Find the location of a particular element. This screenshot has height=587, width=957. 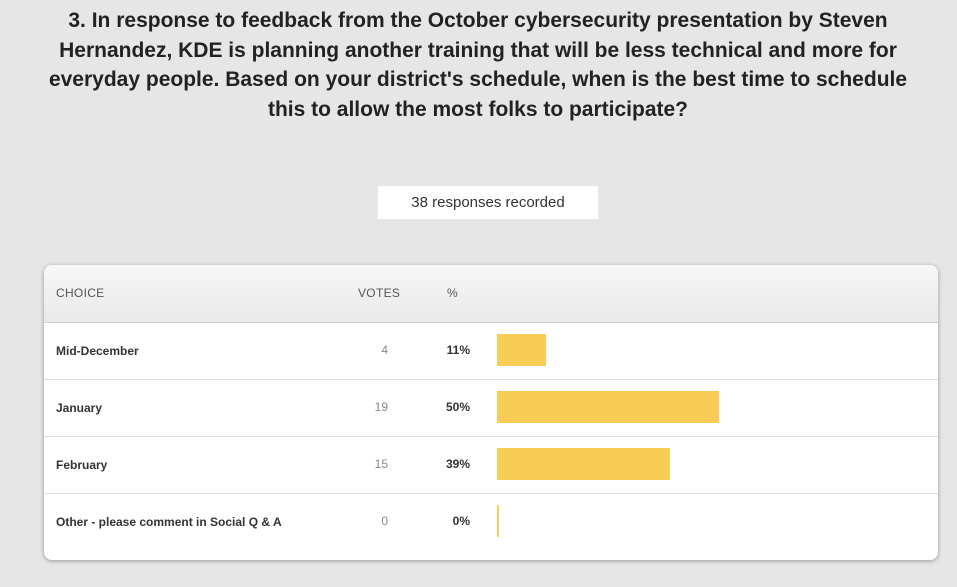

vote-count: 0 is located at coordinates (384, 521).